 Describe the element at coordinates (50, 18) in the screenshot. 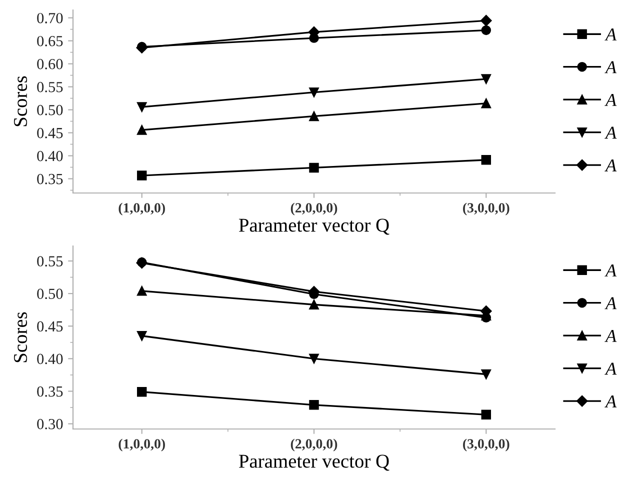

I see `y-tick-label: 0.70` at that location.